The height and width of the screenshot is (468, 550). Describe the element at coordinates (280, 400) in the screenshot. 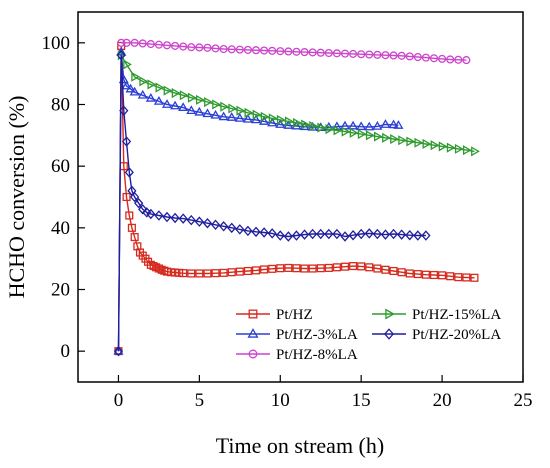

I see `x-tick-label: 10` at that location.